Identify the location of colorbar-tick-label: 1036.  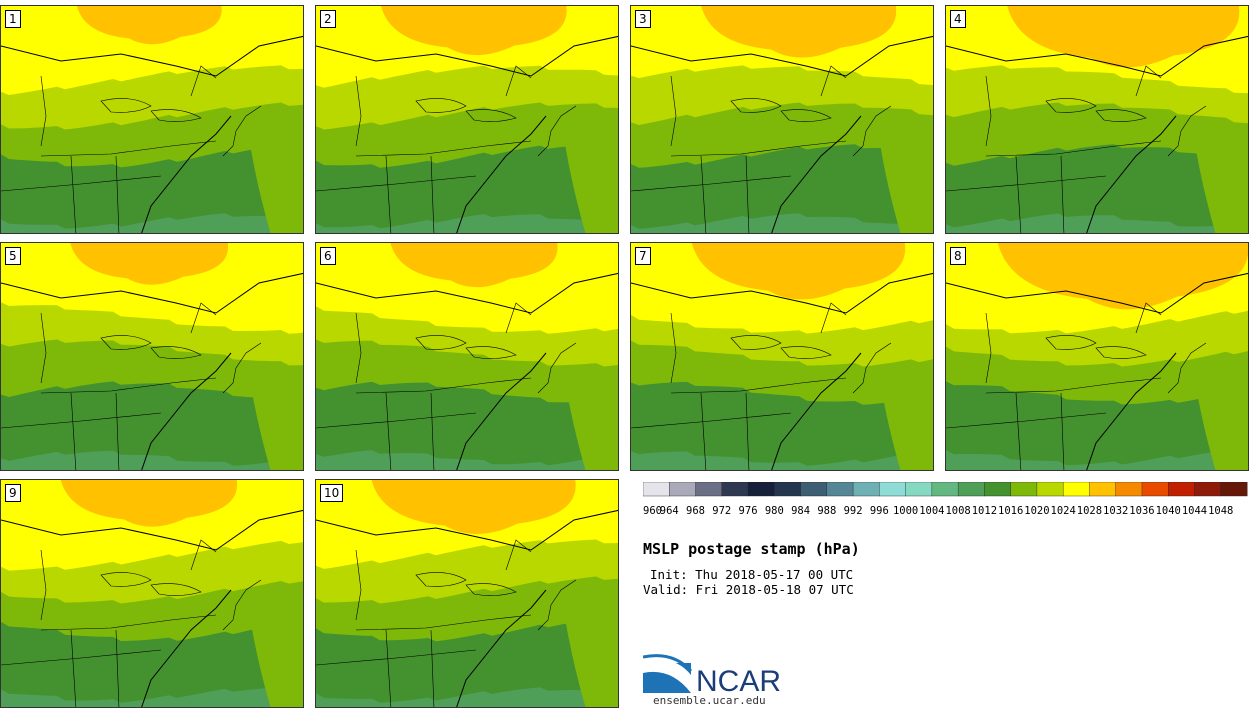
(1141, 511).